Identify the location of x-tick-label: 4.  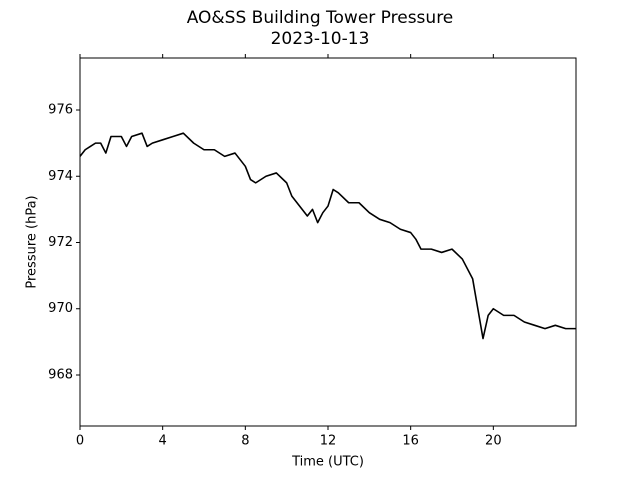
(163, 441).